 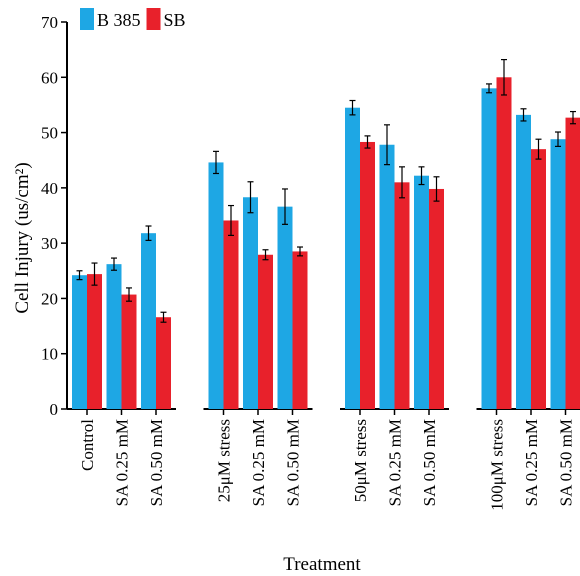 What do you see at coordinates (49, 298) in the screenshot?
I see `y-tick-label: 20` at bounding box center [49, 298].